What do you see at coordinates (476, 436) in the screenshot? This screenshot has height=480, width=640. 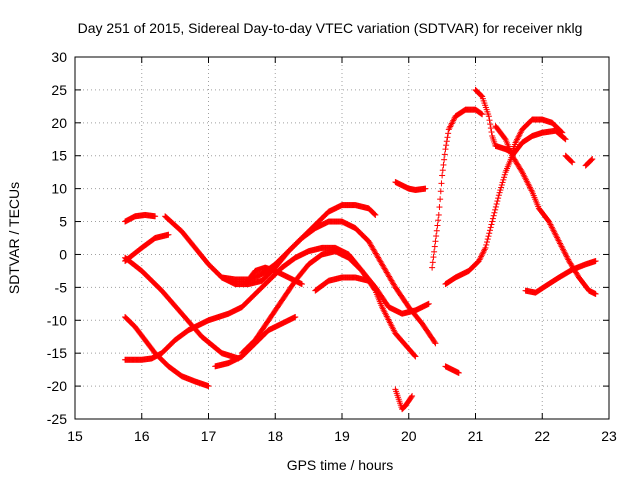 I see `x-tick-label: 21` at bounding box center [476, 436].